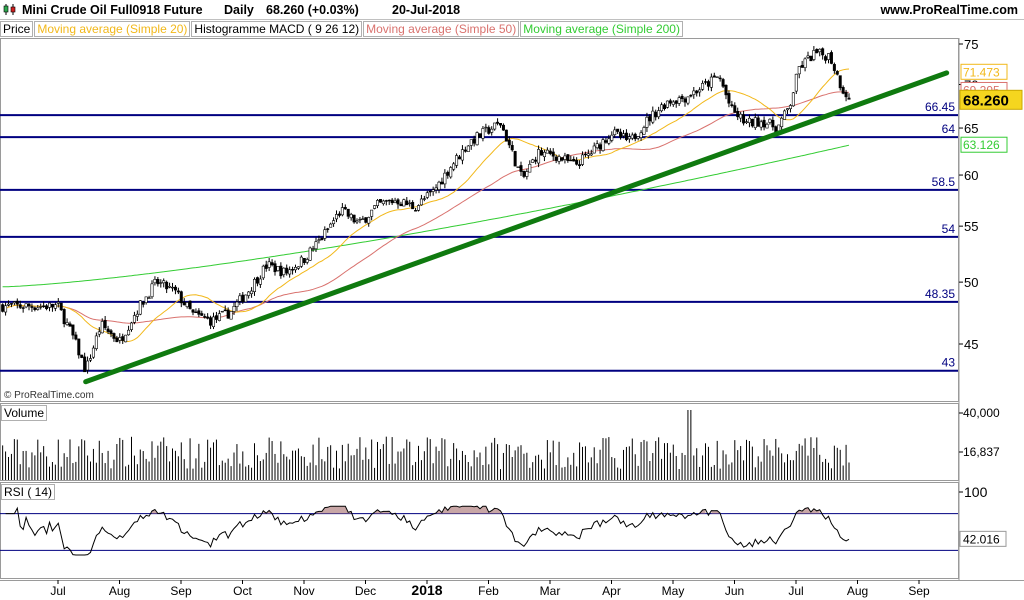 This screenshot has height=600, width=1024. Describe the element at coordinates (112, 29) in the screenshot. I see `legend-item-ma20: Moving average (Simple 20)` at that location.